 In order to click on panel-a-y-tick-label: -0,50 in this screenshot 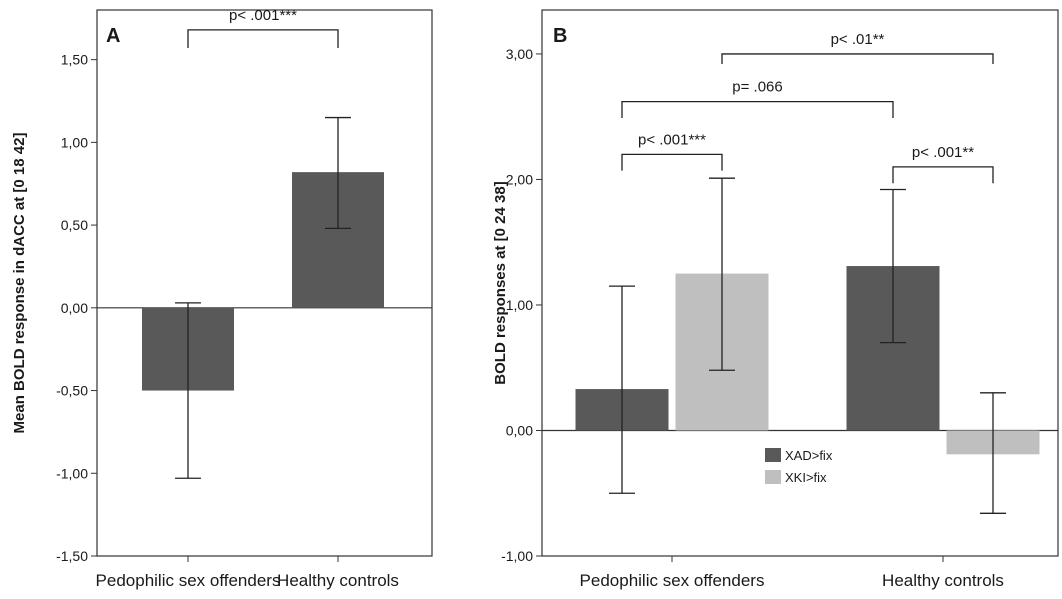, I will do `click(72, 391)`.